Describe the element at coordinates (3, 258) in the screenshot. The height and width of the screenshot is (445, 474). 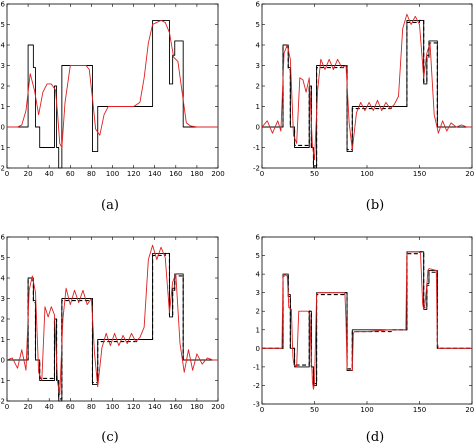
I see `panel-c-ytick-label-7: 5` at that location.